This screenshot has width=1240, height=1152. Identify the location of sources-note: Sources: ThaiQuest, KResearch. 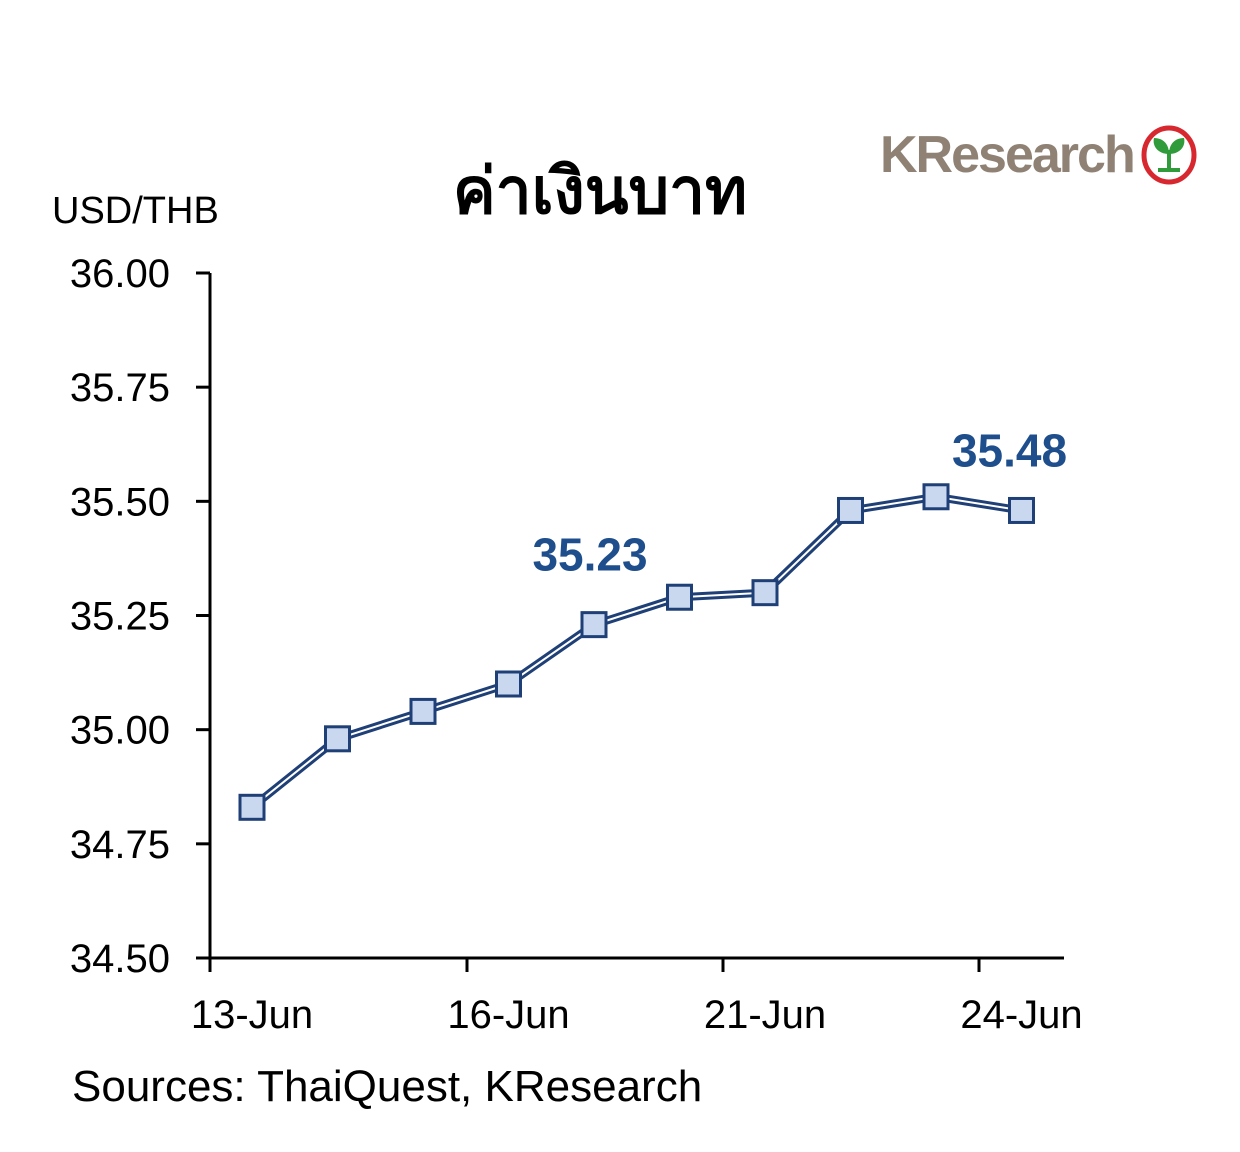
(387, 1086).